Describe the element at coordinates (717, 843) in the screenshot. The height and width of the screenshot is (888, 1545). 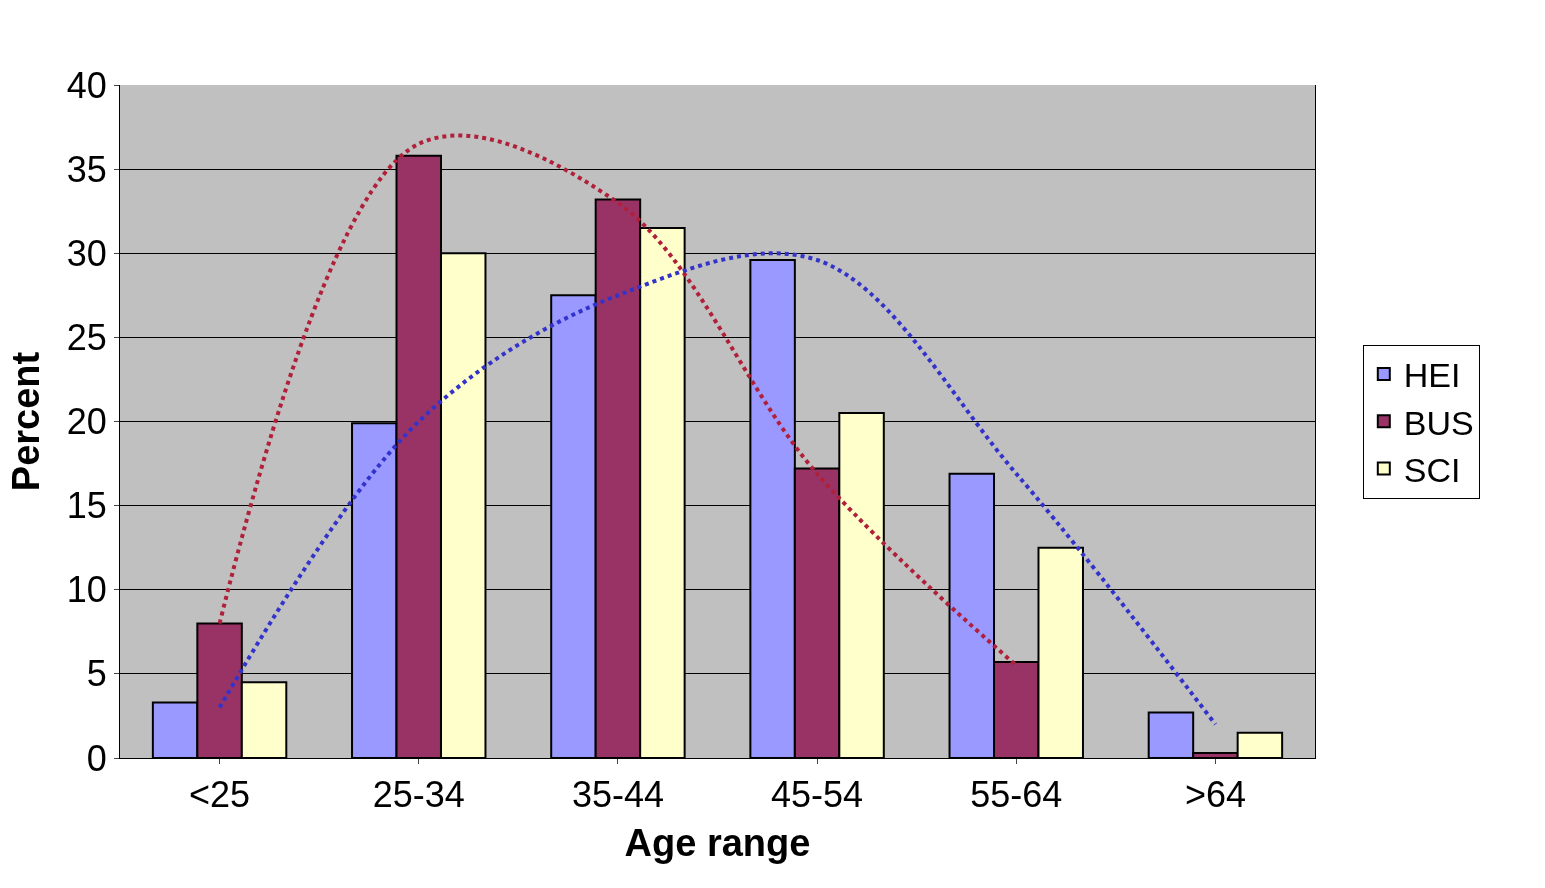
I see `x-axis-title: Age range` at that location.